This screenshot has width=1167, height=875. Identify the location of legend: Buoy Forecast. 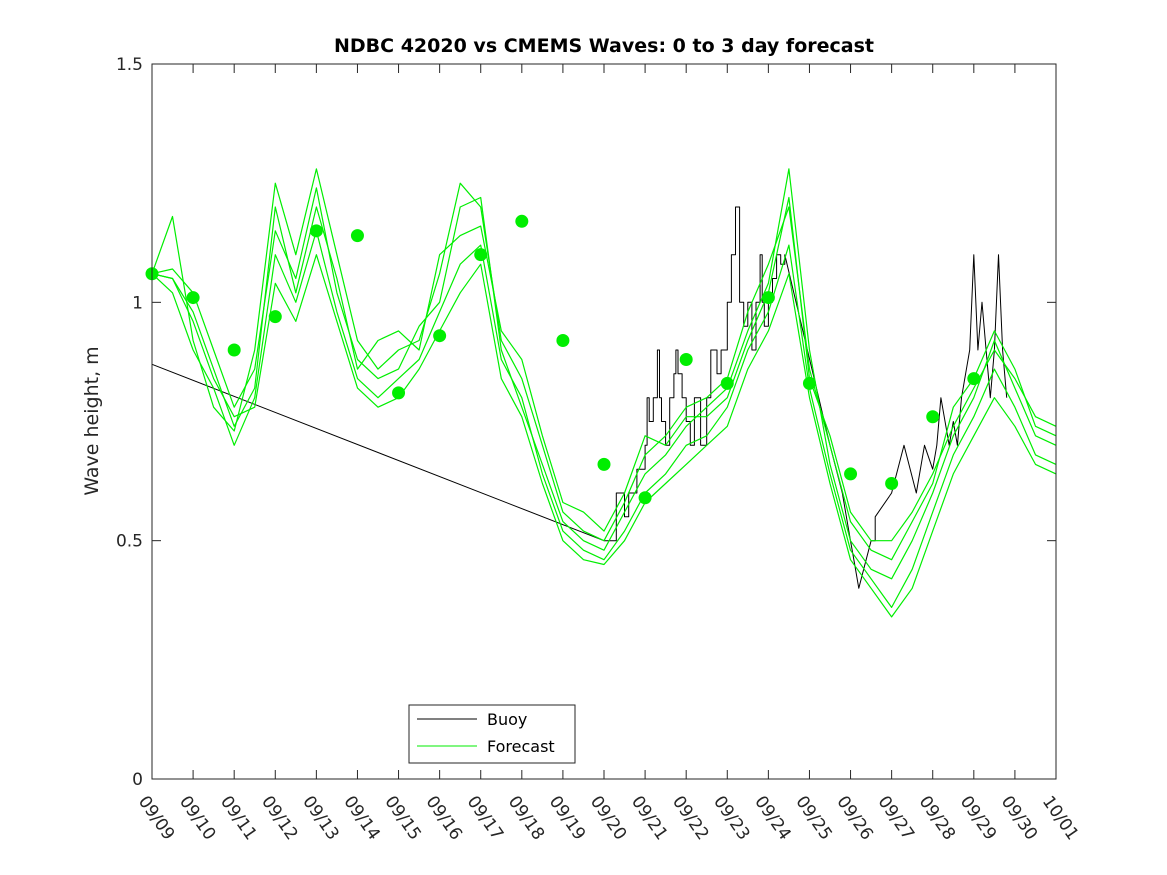
(492, 734).